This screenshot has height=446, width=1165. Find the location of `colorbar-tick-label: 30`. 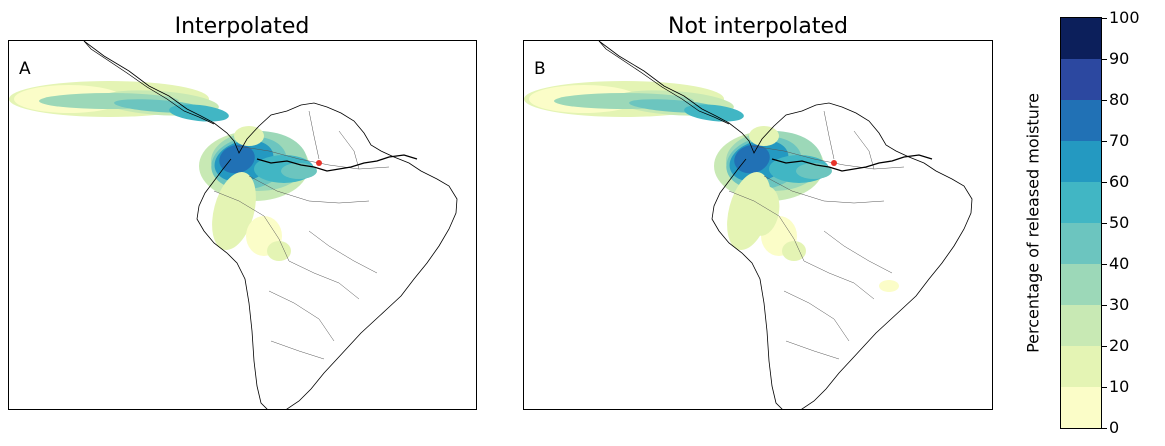

colorbar-tick-label: 30 is located at coordinates (1119, 304).